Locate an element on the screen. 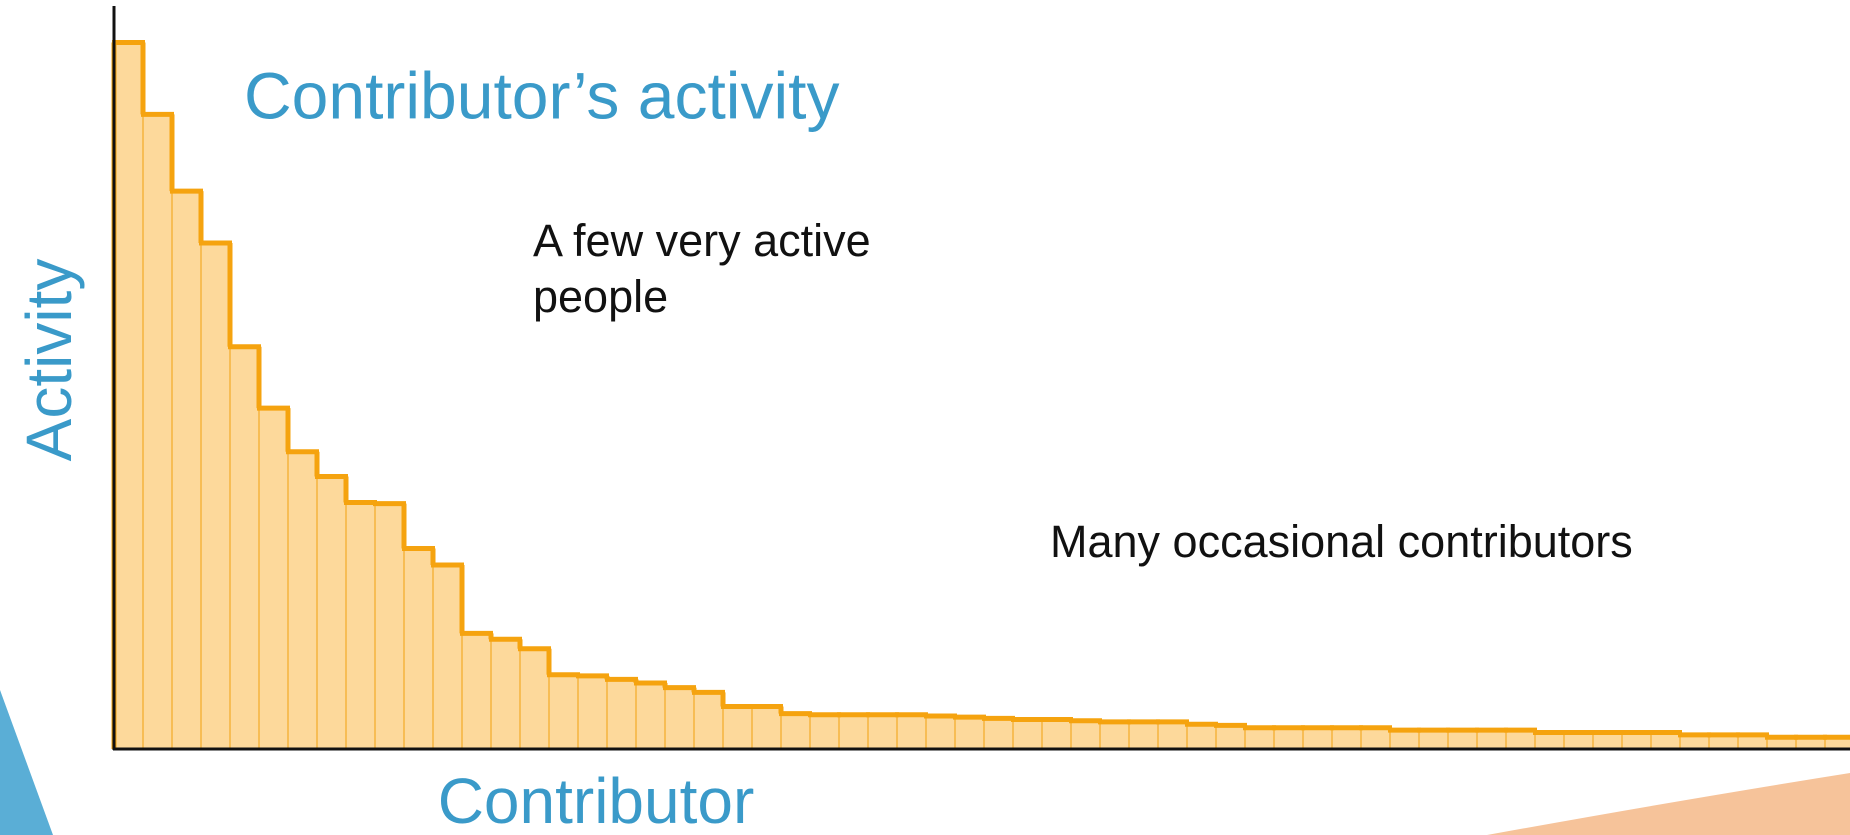 The width and height of the screenshot is (1850, 835). chart-title: Contributor’s activity is located at coordinates (541, 95).